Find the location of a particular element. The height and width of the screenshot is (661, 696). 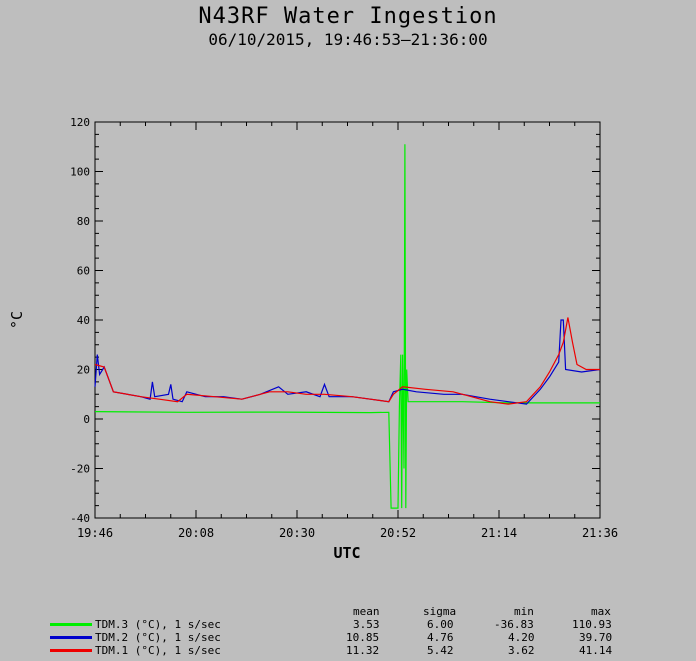

x-tick-label: 21:14 is located at coordinates (499, 533).